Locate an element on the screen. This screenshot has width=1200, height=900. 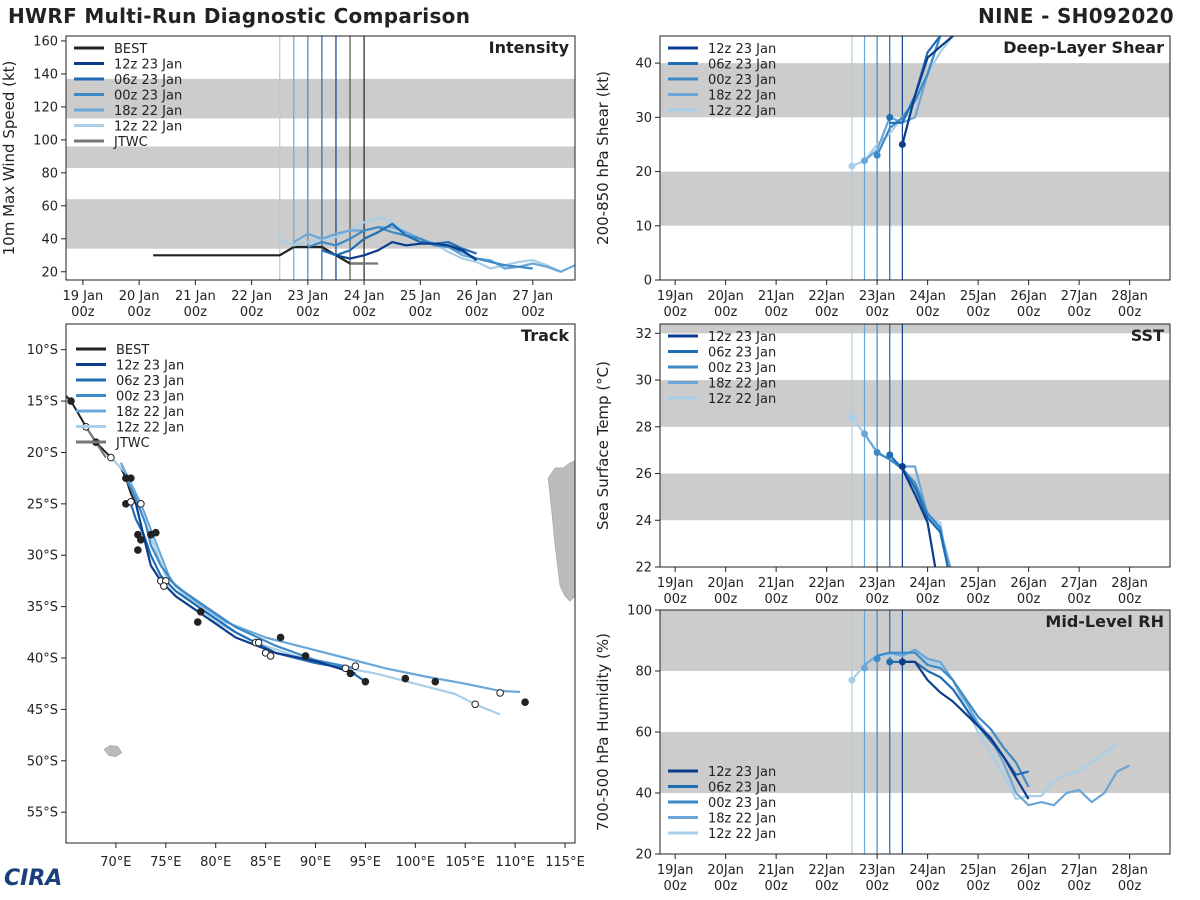
track-legend-label: 12z 22 Jan is located at coordinates (150, 428).